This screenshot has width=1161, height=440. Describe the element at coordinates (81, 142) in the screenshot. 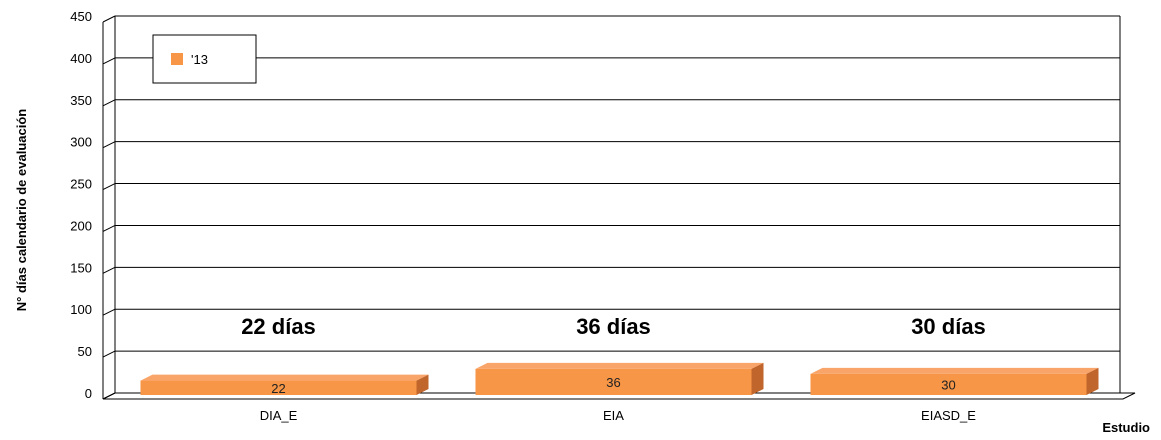

I see `y-tick-label: 300` at that location.